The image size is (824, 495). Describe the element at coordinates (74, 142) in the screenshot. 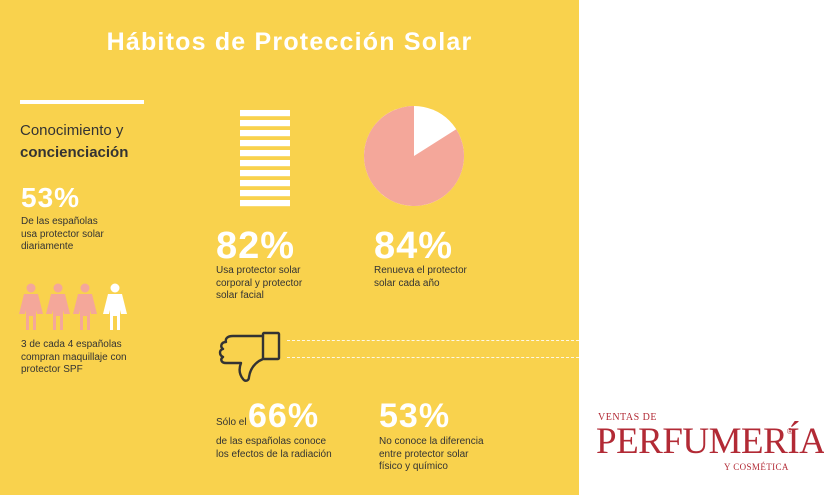

I see `section-heading: Conocimiento y concienciación` at that location.